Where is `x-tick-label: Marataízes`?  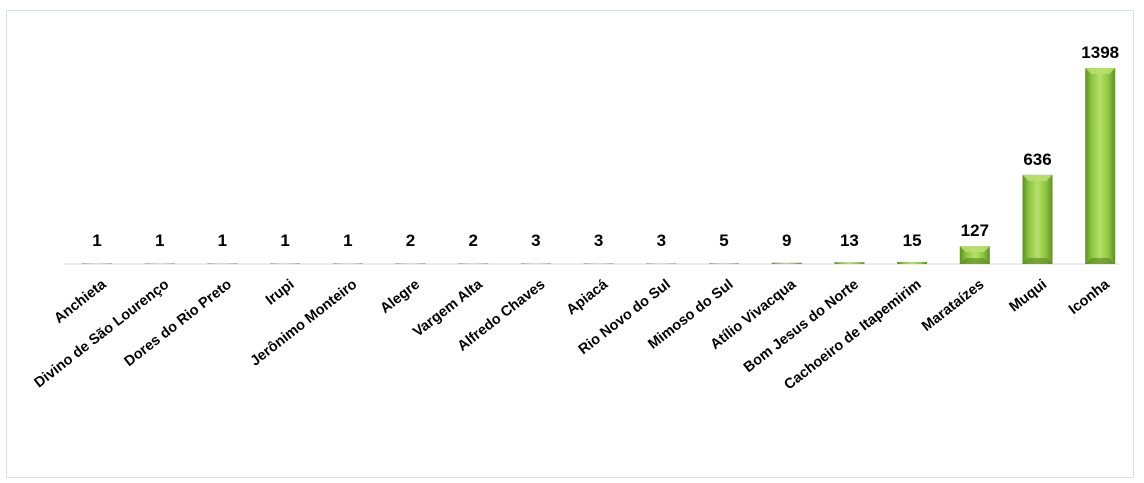 x-tick-label: Marataízes is located at coordinates (953, 306).